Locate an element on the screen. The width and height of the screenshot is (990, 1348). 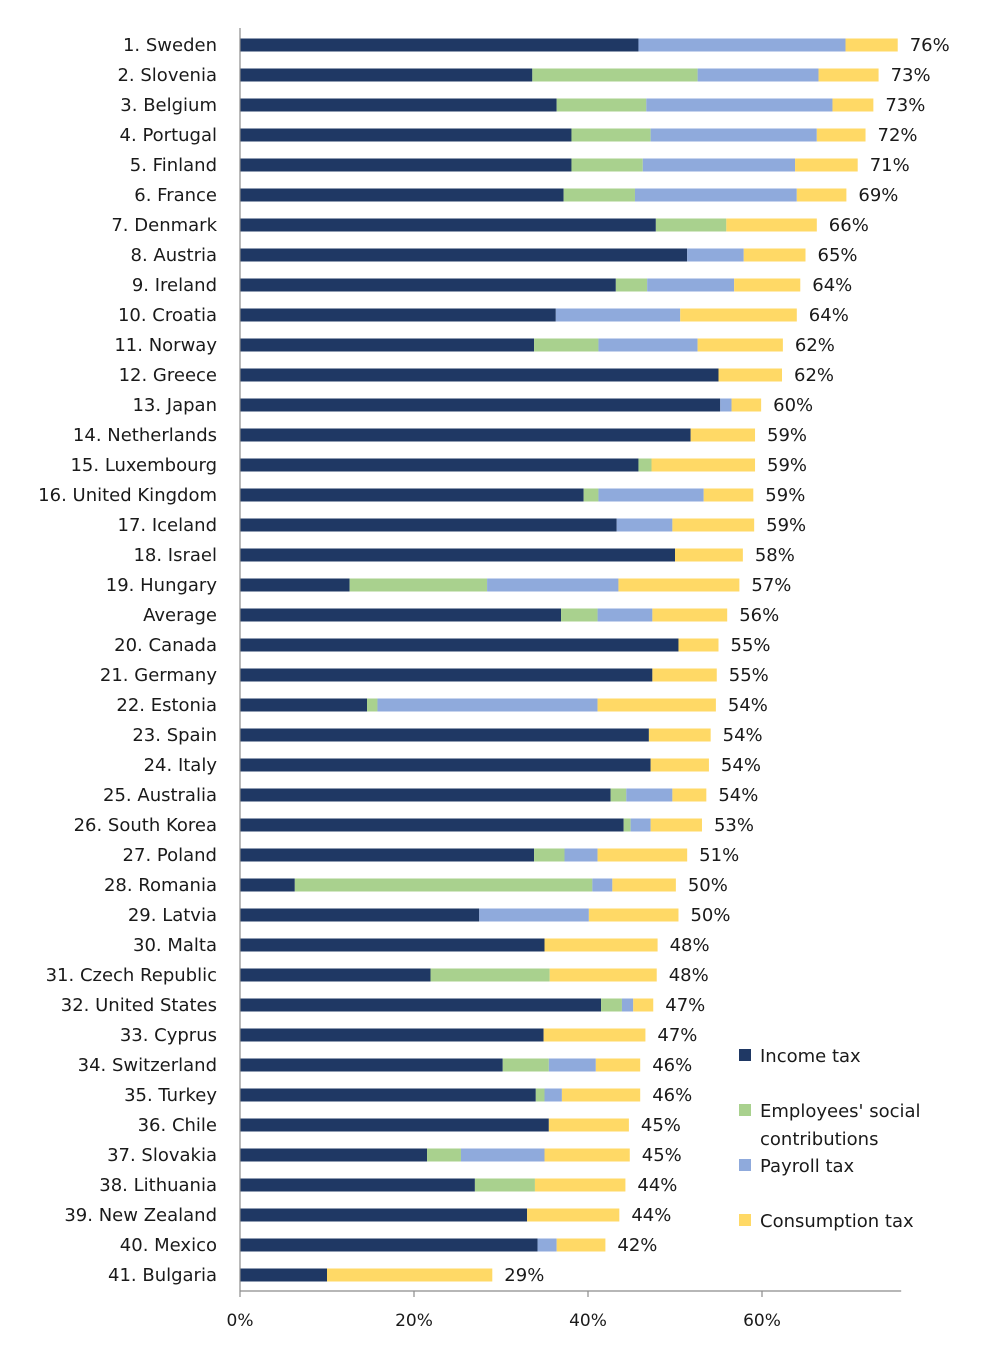
legend-label: Payroll tax is located at coordinates (807, 1166).